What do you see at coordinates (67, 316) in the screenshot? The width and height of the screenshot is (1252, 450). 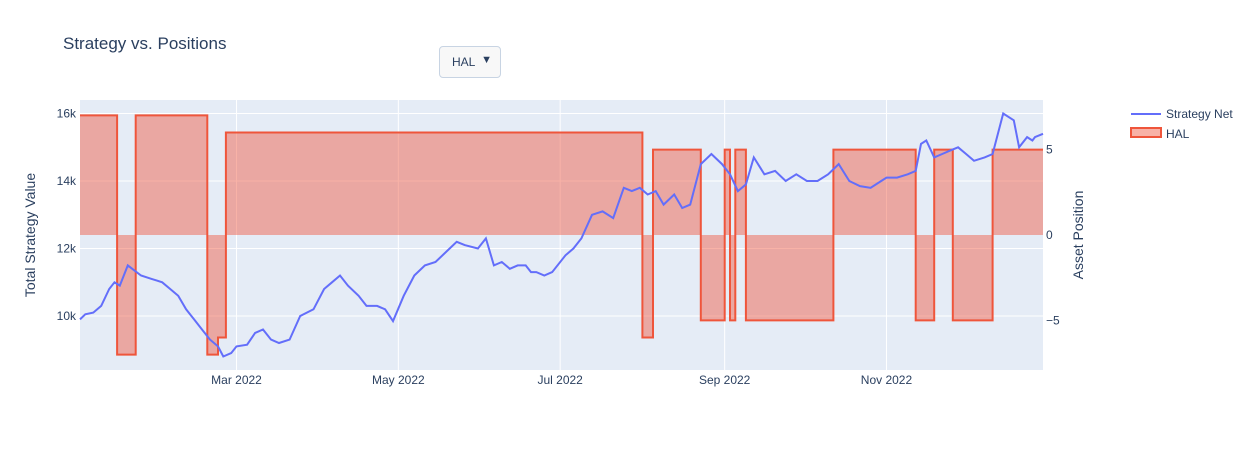 I see `y-tick-label: 10k` at bounding box center [67, 316].